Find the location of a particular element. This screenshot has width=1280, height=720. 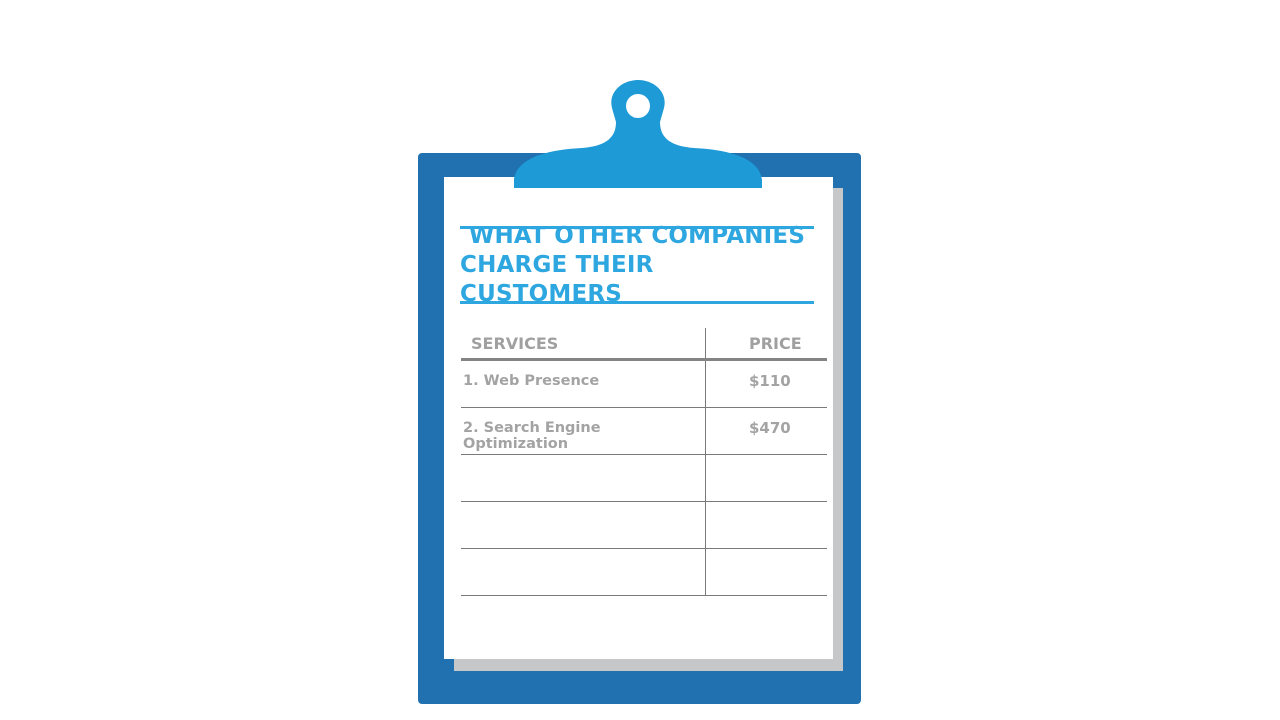

clip-hole is located at coordinates (638, 106).